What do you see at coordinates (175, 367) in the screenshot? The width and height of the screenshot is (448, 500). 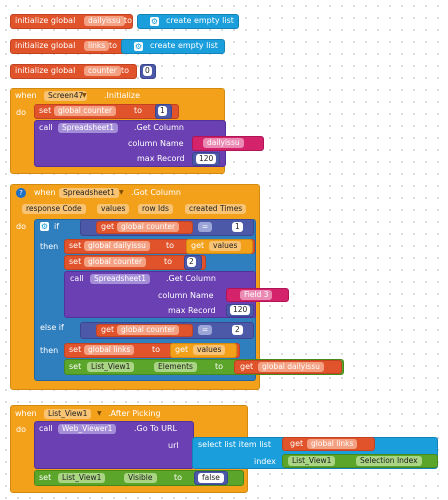 I see `property-dropdown: Elements` at bounding box center [175, 367].